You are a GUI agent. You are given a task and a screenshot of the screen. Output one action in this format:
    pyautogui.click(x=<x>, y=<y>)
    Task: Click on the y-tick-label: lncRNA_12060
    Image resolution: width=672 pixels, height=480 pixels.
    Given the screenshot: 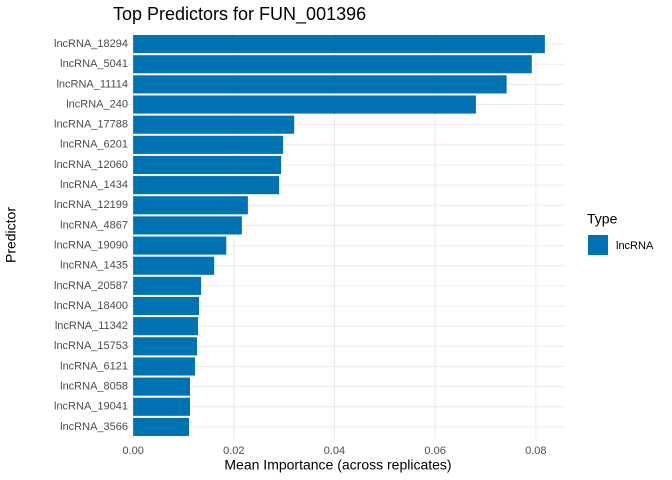 What is the action you would take?
    pyautogui.click(x=91, y=165)
    